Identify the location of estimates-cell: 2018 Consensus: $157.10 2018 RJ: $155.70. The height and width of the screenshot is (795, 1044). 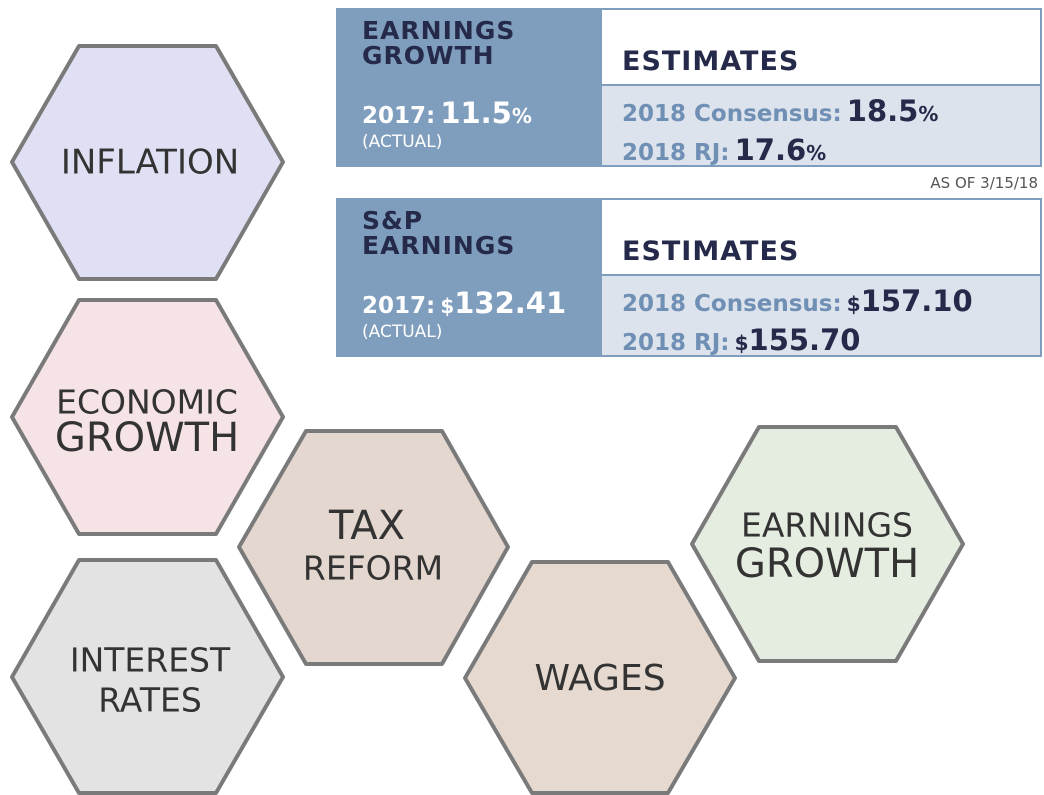
(821, 316).